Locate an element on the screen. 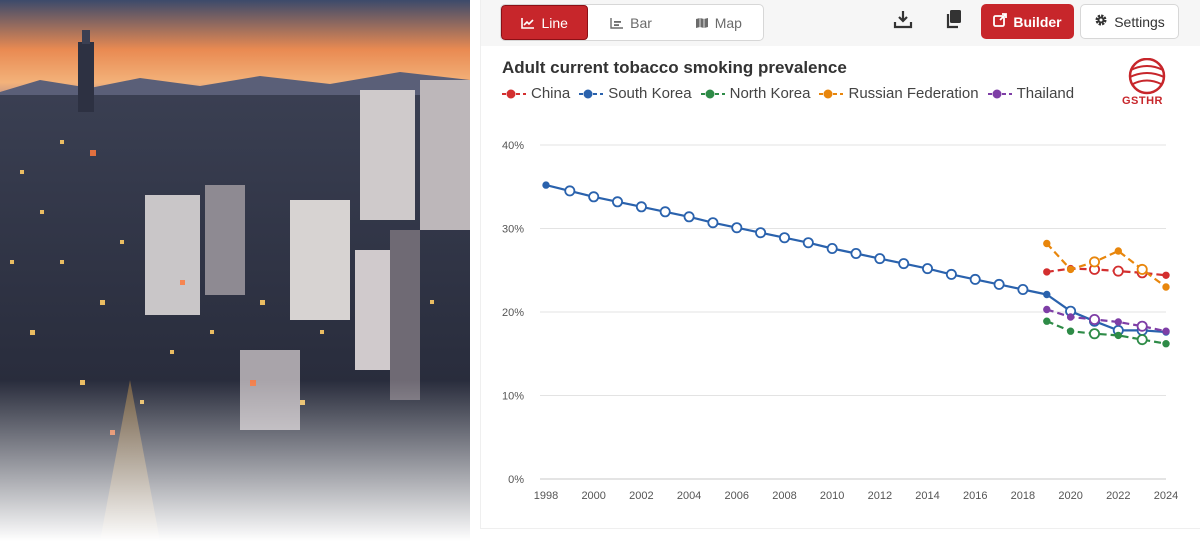 The width and height of the screenshot is (1200, 541). x-tick-label: 2024 is located at coordinates (1166, 496).